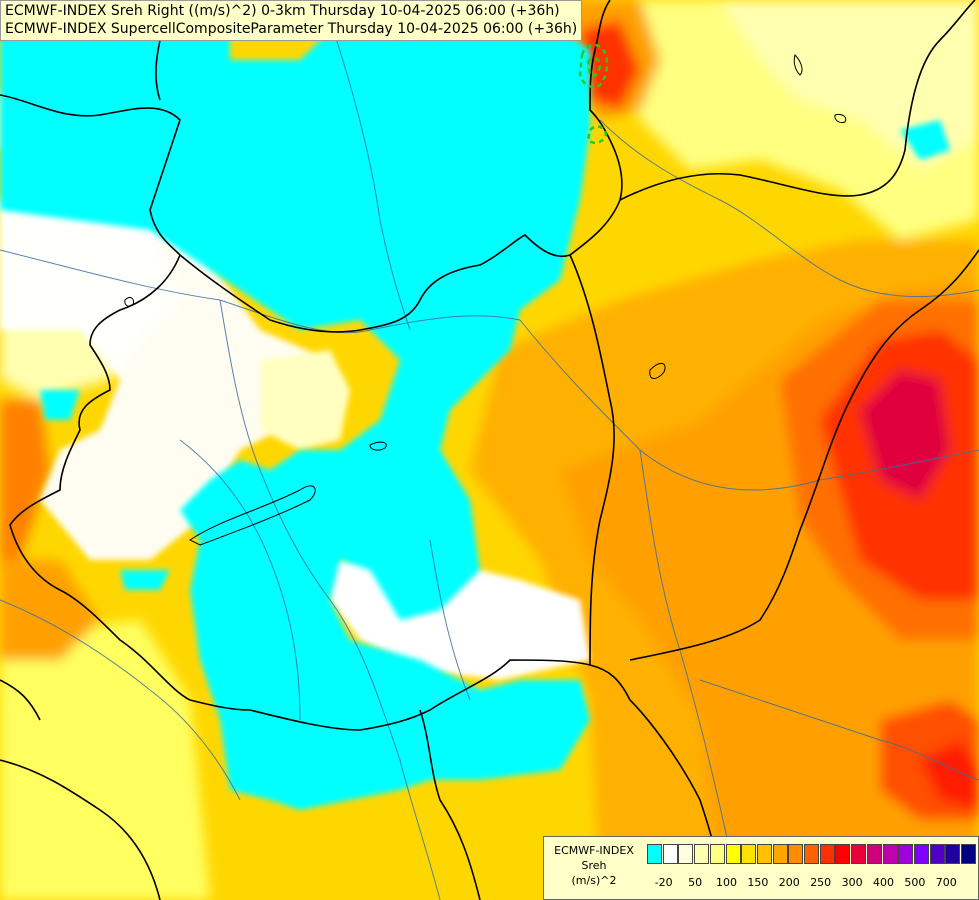 The image size is (979, 900). What do you see at coordinates (789, 882) in the screenshot?
I see `legend-tick-label: 200` at bounding box center [789, 882].